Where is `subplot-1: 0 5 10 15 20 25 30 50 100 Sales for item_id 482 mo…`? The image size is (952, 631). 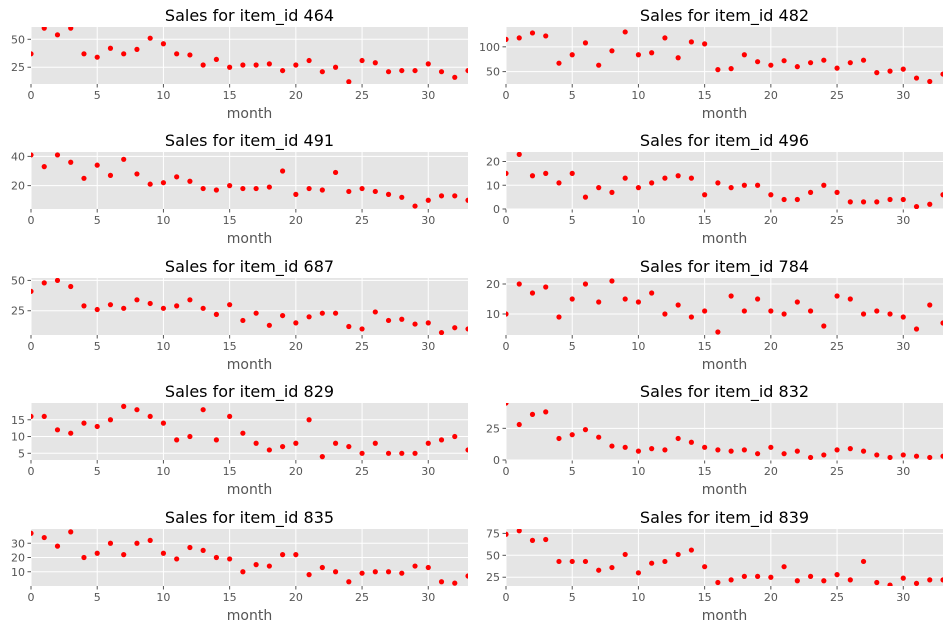 subplot-1: 0 5 10 15 20 25 30 50 100 Sales for item_id 482 mo… is located at coordinates (711, 64).